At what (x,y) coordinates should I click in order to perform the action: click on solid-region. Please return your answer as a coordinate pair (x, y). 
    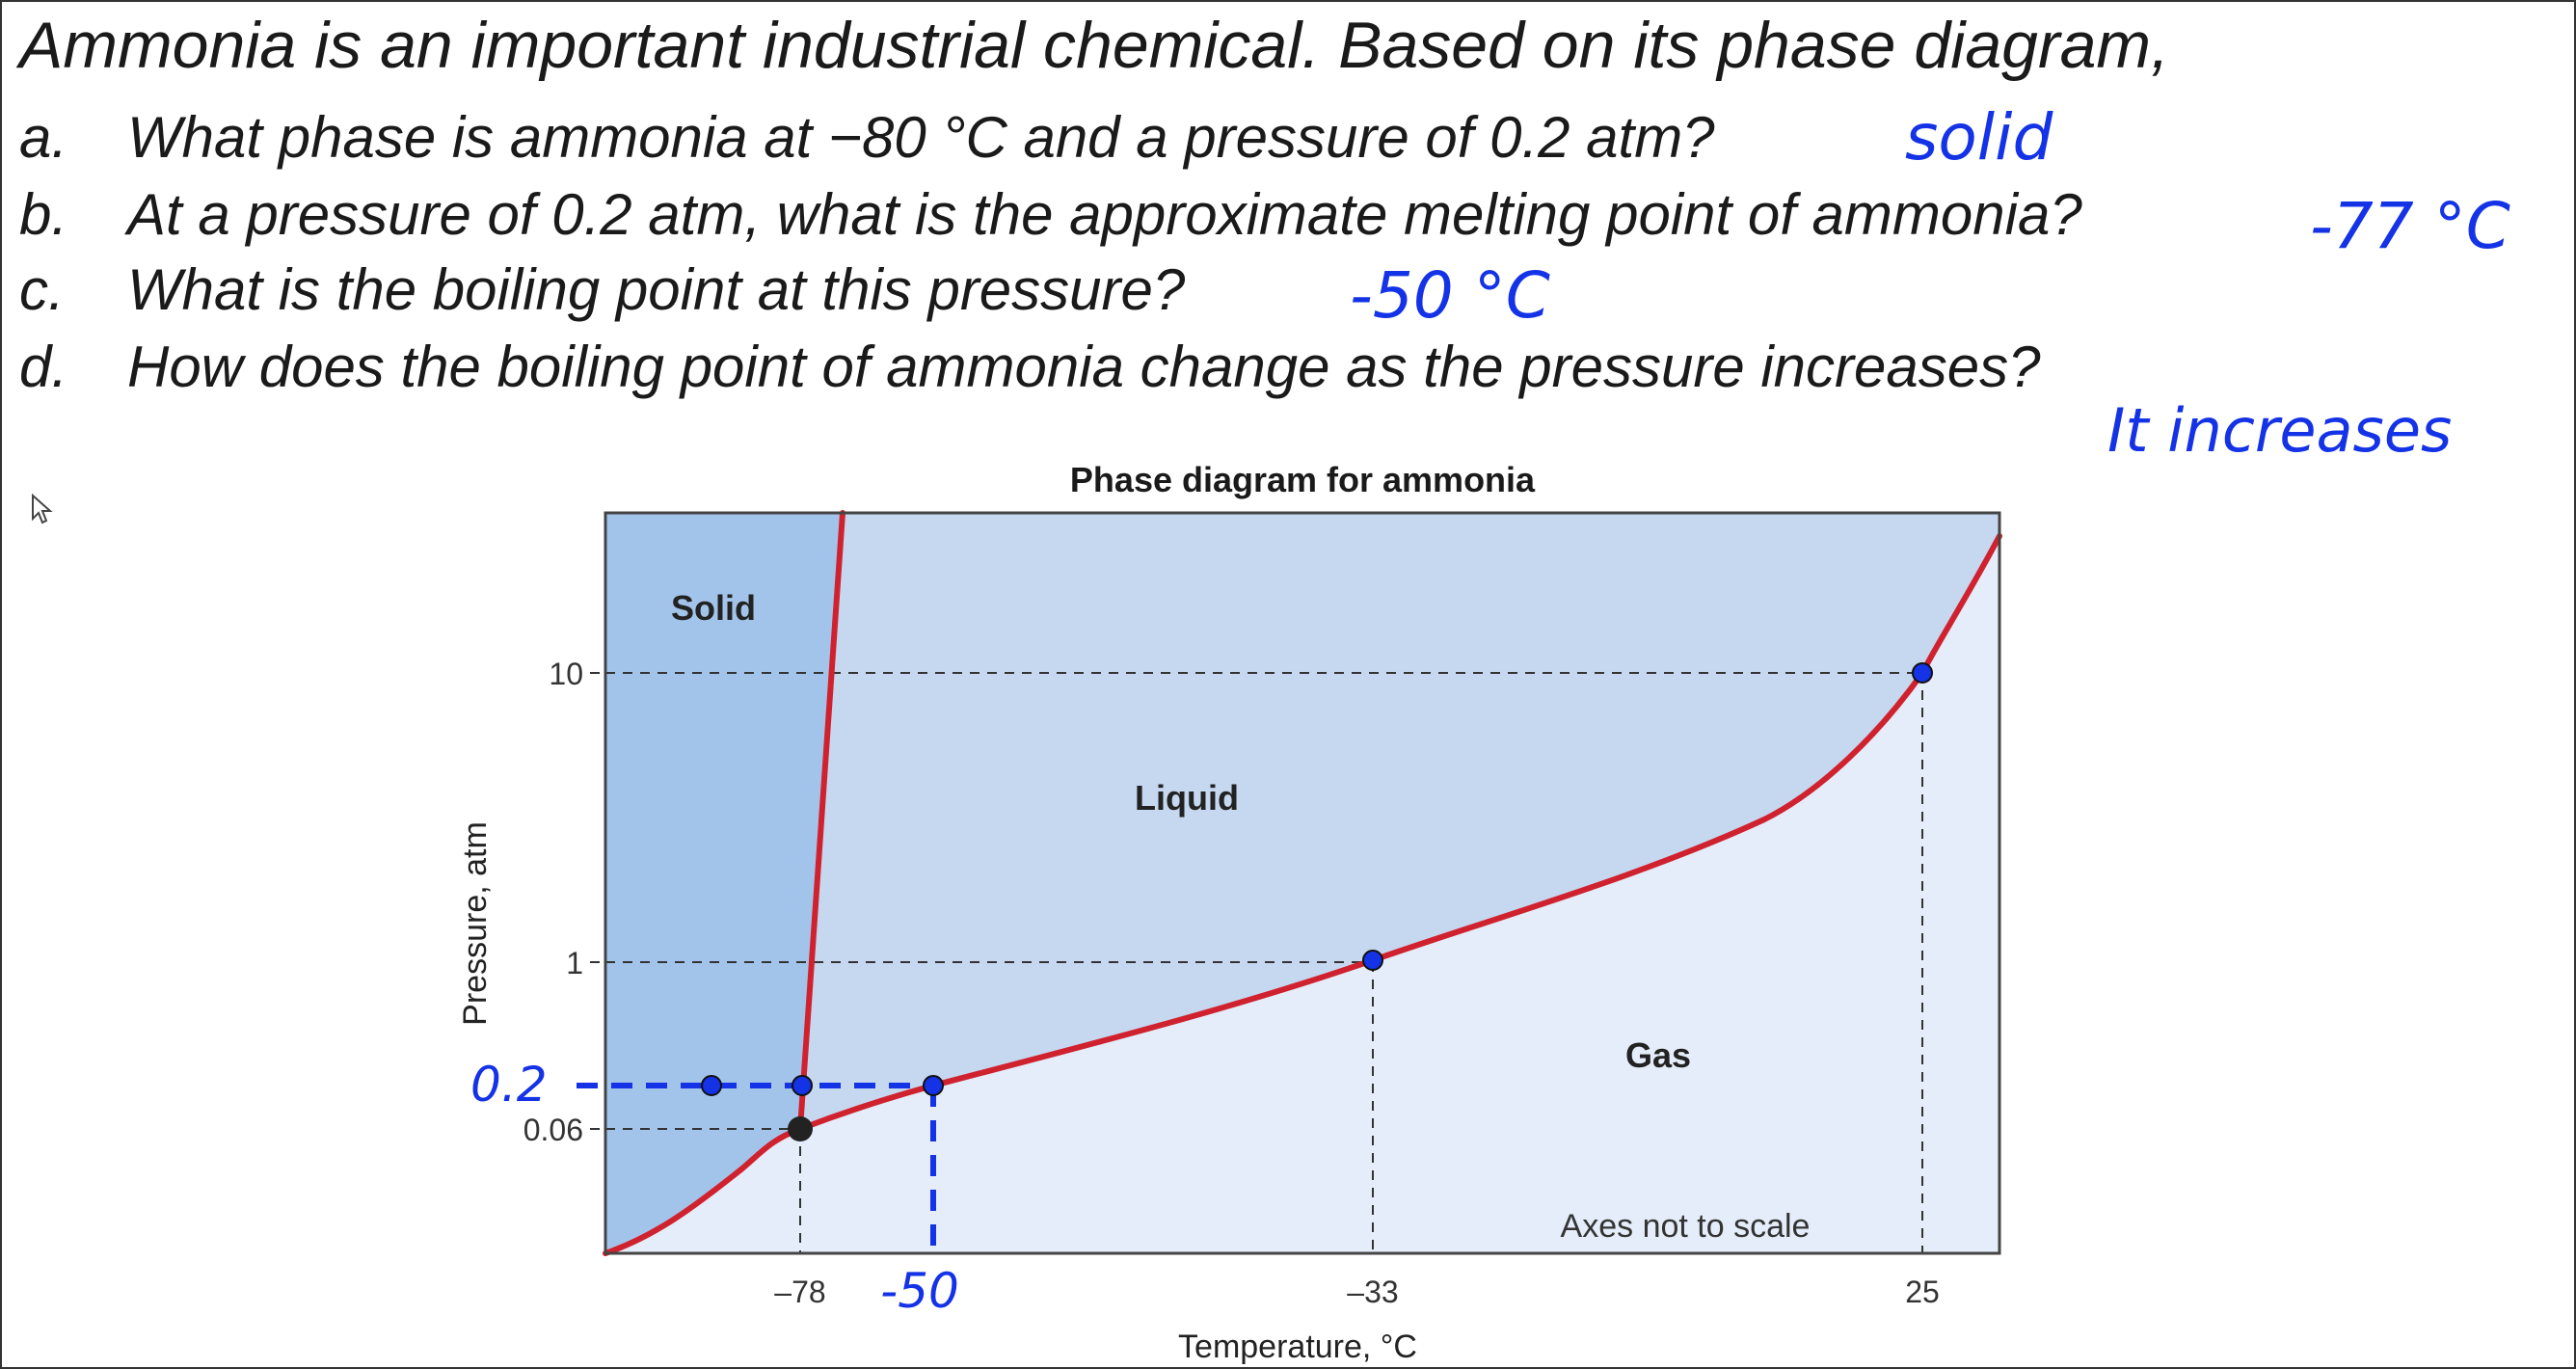
    Looking at the image, I should click on (724, 883).